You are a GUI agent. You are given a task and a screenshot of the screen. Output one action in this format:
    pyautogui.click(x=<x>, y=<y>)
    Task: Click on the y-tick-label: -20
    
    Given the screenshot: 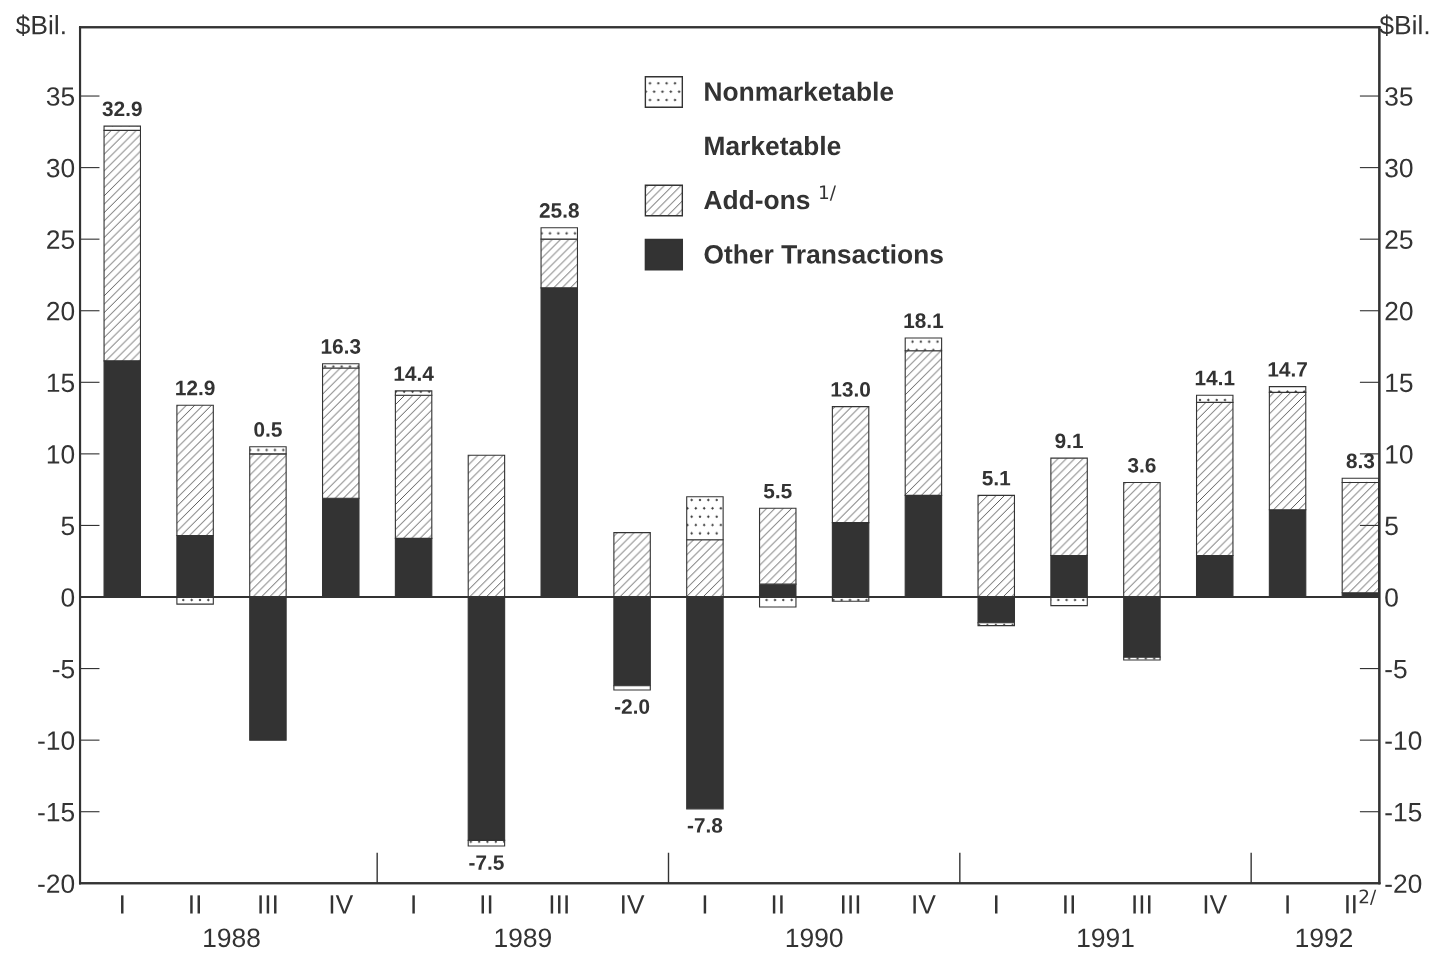 What is the action you would take?
    pyautogui.click(x=56, y=884)
    